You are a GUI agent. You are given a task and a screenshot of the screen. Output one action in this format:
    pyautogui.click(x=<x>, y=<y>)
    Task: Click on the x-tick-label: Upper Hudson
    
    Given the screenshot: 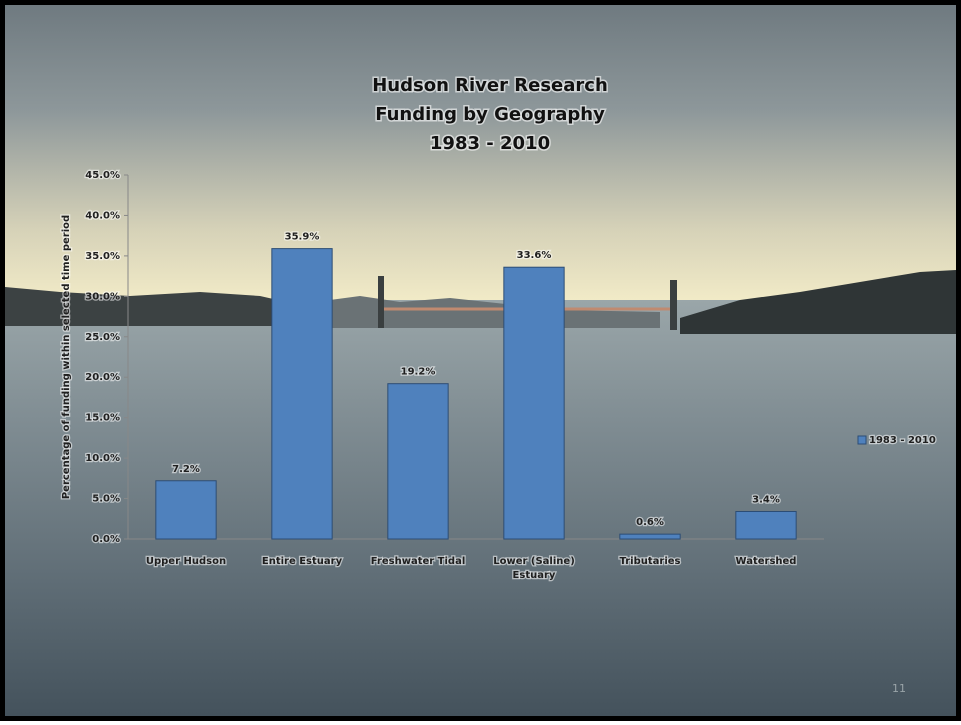 What is the action you would take?
    pyautogui.click(x=186, y=561)
    